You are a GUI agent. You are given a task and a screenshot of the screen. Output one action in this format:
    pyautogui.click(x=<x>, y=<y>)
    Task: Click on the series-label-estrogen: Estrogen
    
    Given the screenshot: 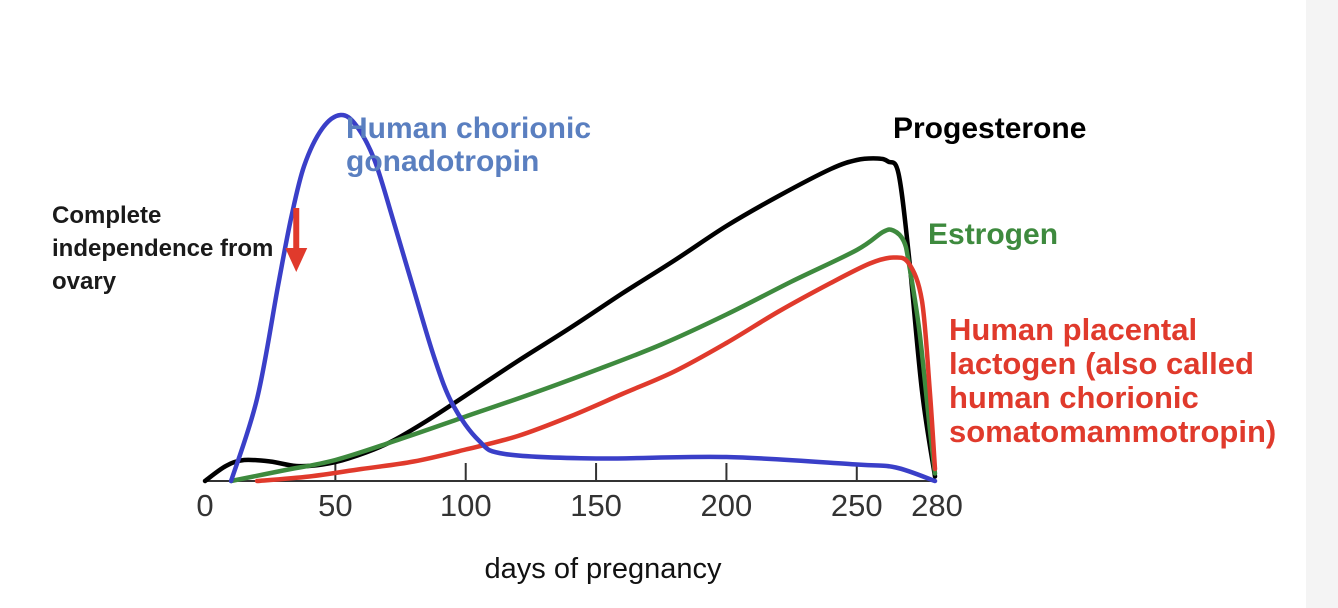 What is the action you would take?
    pyautogui.click(x=993, y=234)
    